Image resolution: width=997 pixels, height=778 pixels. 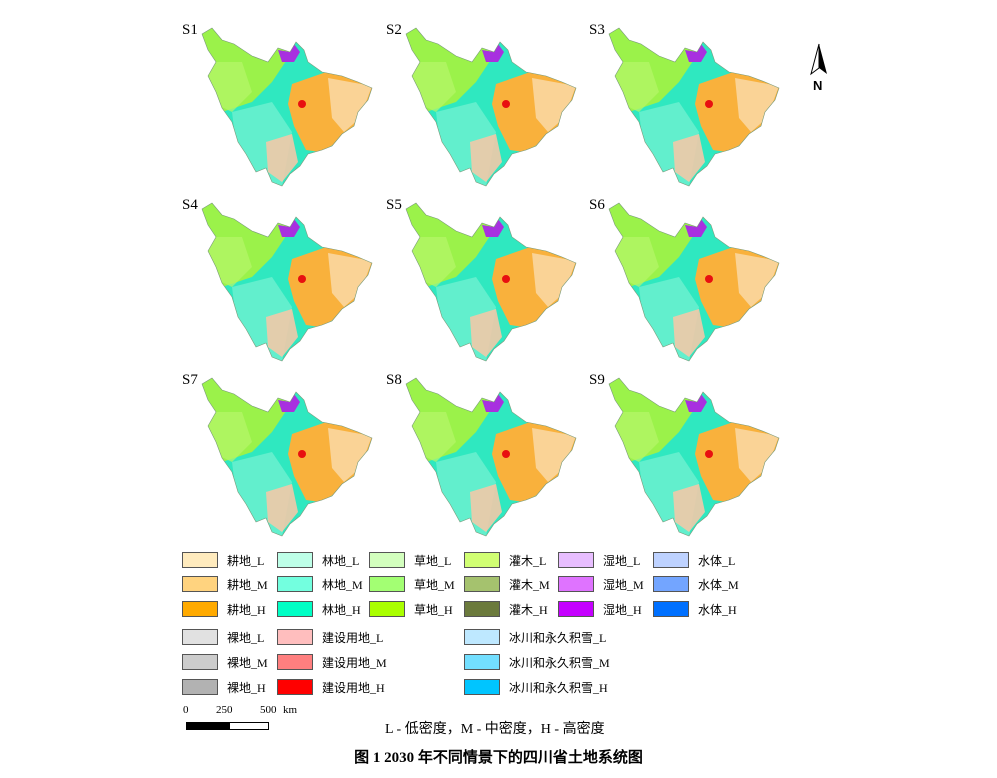 What do you see at coordinates (433, 560) in the screenshot?
I see `legend-label: 草地_L` at bounding box center [433, 560].